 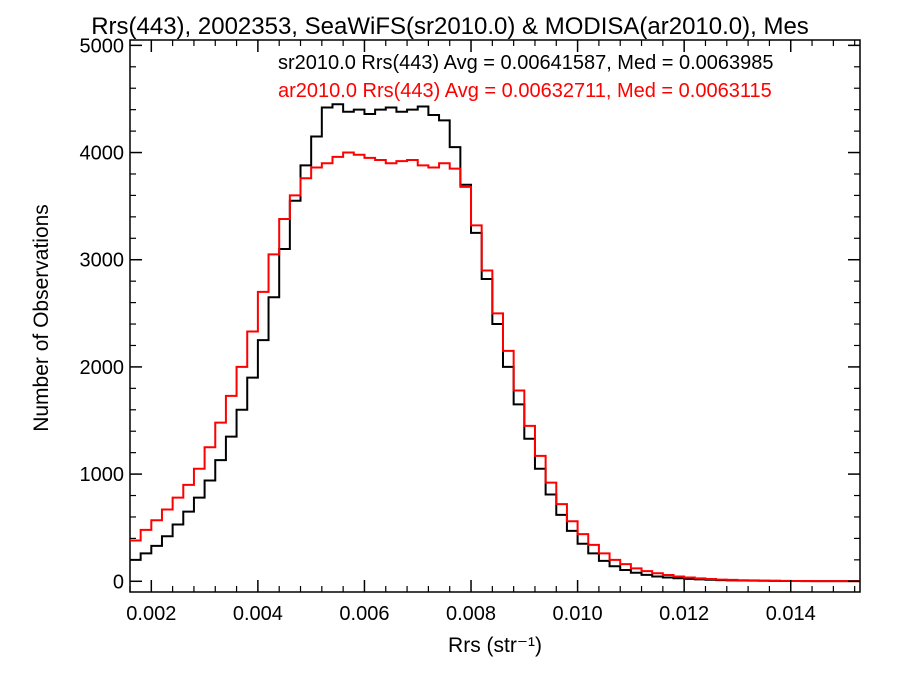 I want to click on x-tick-label: 0.006, so click(x=364, y=614).